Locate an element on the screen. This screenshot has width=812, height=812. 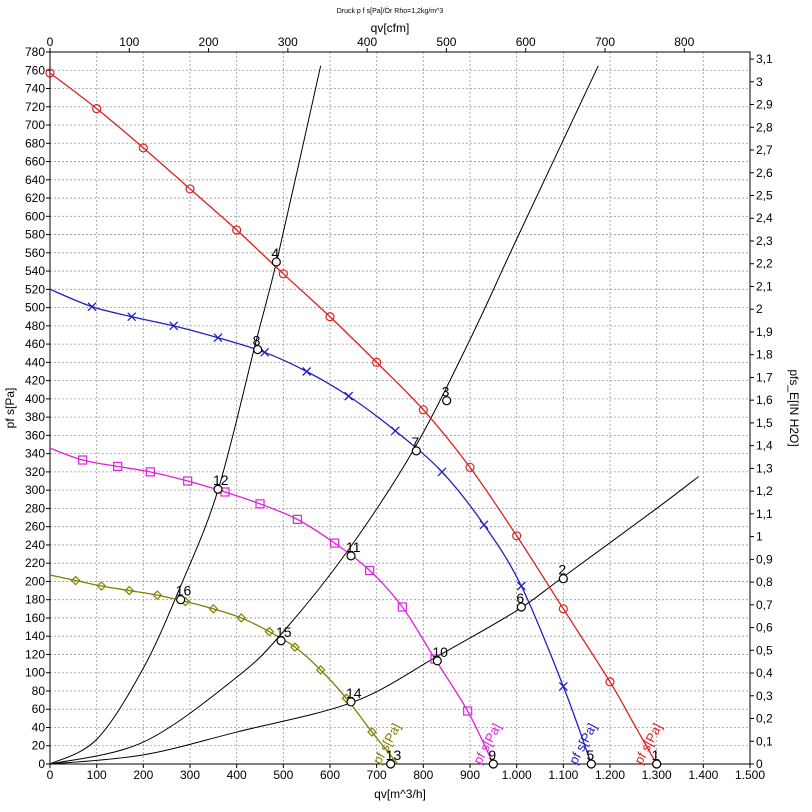
y-tick-label: 120 is located at coordinates (35, 654).